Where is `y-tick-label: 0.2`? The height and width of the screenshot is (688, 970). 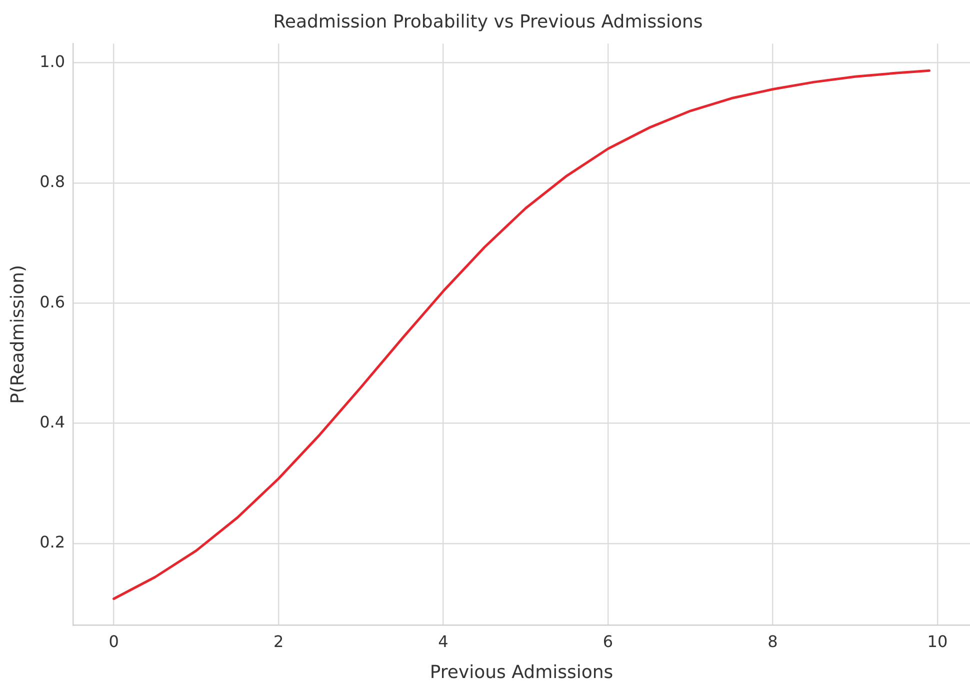 y-tick-label: 0.2 is located at coordinates (53, 542).